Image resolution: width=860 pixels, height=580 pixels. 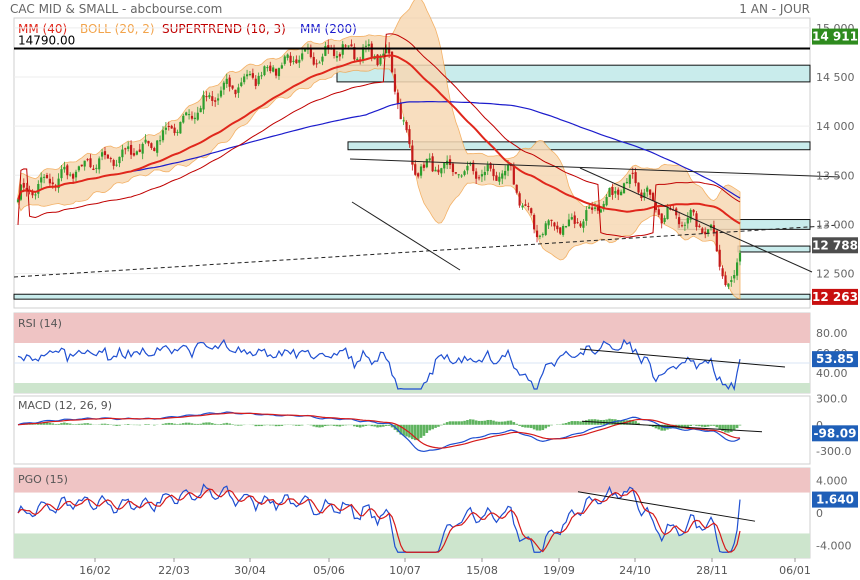 What do you see at coordinates (832, 399) in the screenshot?
I see `oscillator-y-tick: 300.0` at bounding box center [832, 399].